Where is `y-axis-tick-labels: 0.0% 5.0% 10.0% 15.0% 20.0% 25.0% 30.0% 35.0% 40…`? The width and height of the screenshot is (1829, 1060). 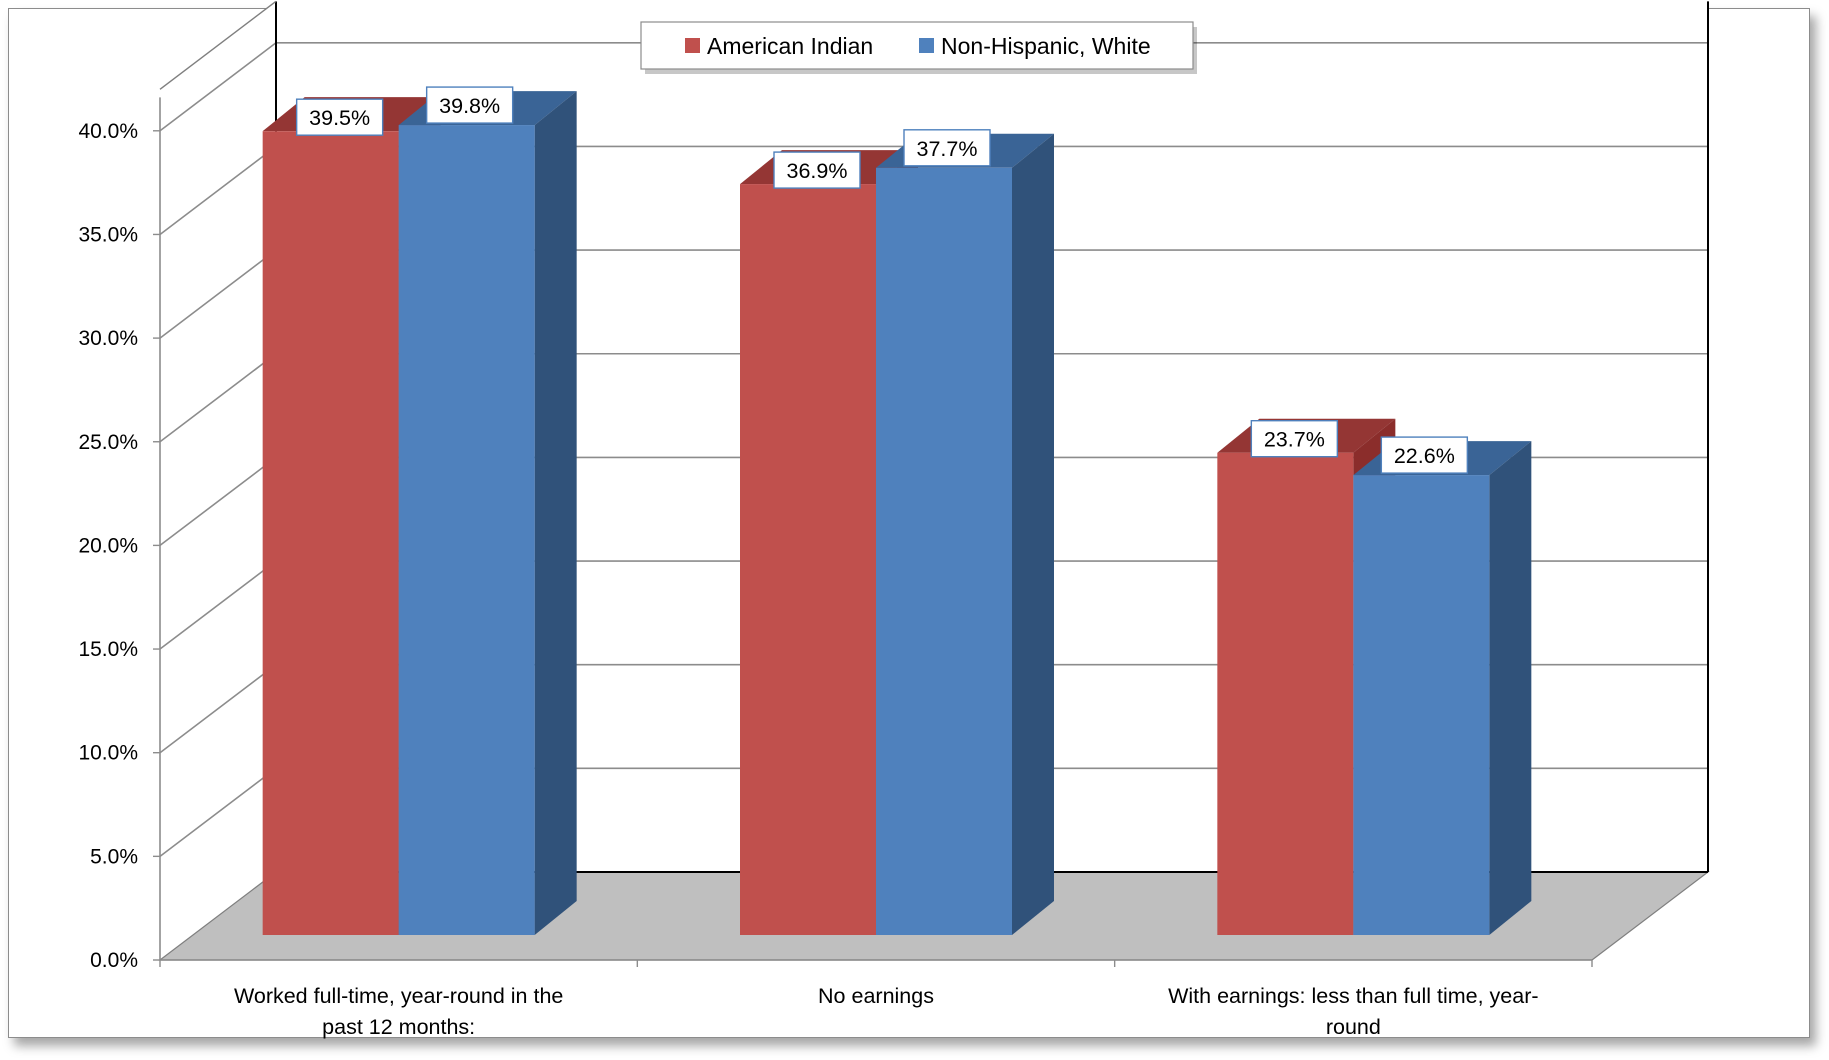 y-axis-tick-labels: 0.0% 5.0% 10.0% 15.0% 20.0% 25.0% 30.0% 35.0% 40… is located at coordinates (119, 546).